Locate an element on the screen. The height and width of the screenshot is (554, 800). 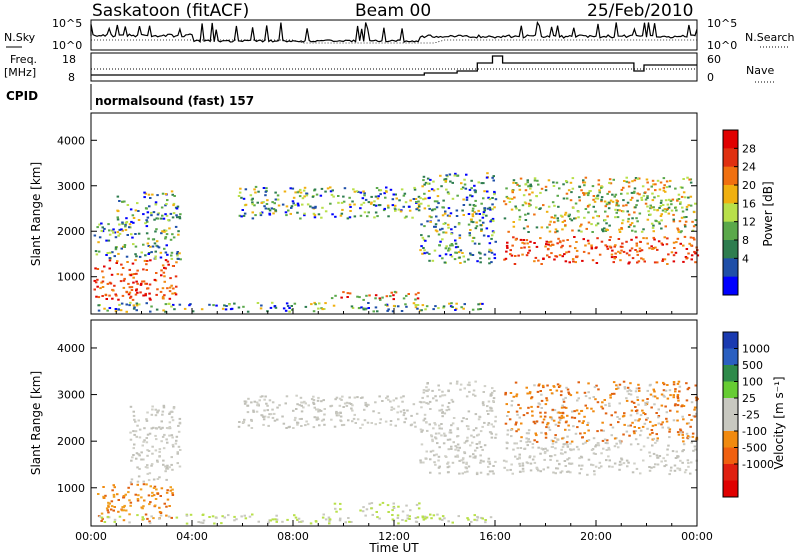
colorbar-tick-label: -1000 is located at coordinates (758, 464).